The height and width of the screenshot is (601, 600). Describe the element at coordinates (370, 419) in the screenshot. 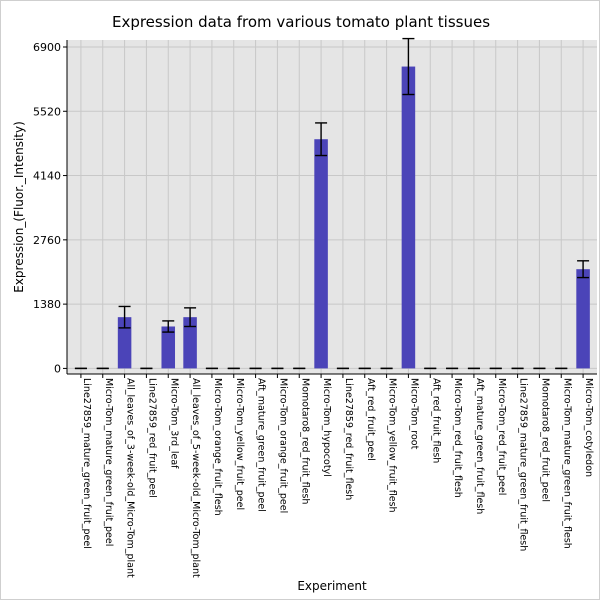

I see `x-tick-label: Aft_red_fruit_peel` at that location.